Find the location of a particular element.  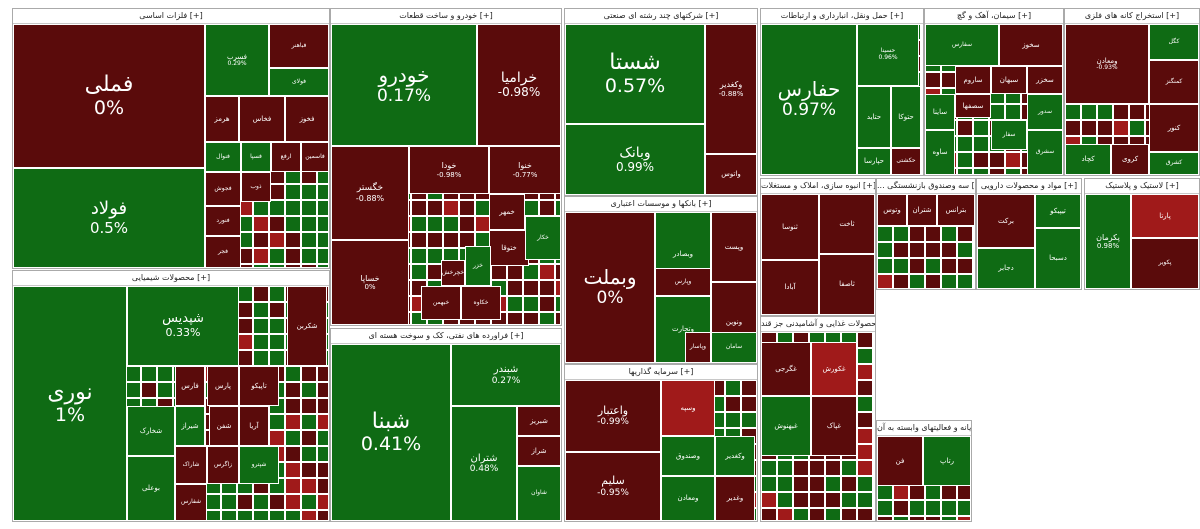

stock-tile: آریا is located at coordinates (254, 426).